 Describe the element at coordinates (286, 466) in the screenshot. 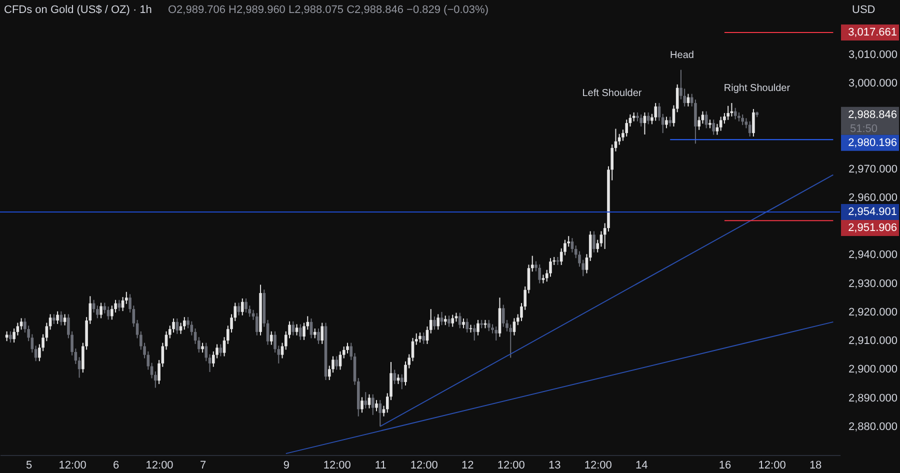

I see `x-tick-label: 9` at that location.